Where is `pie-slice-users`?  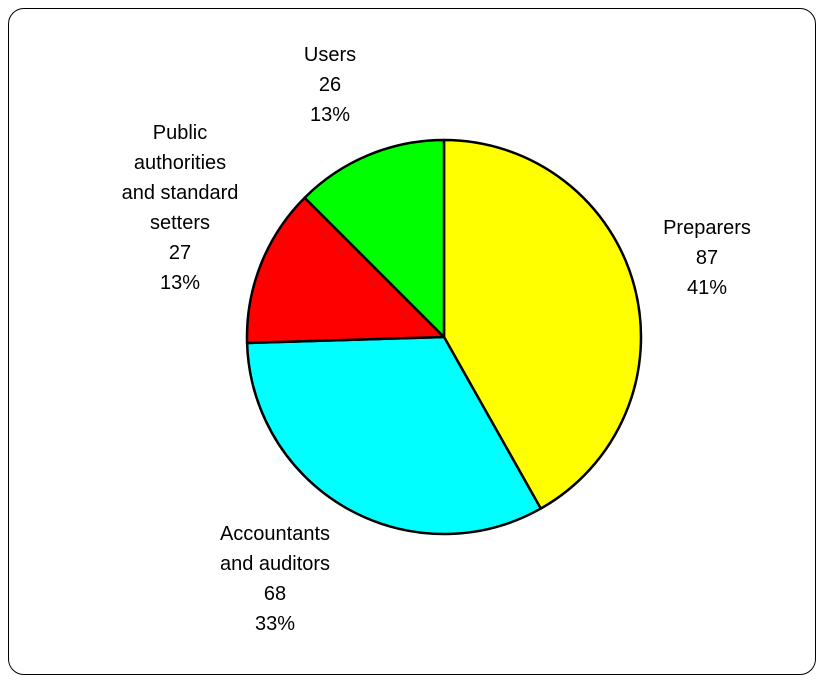
pie-slice-users is located at coordinates (374, 238).